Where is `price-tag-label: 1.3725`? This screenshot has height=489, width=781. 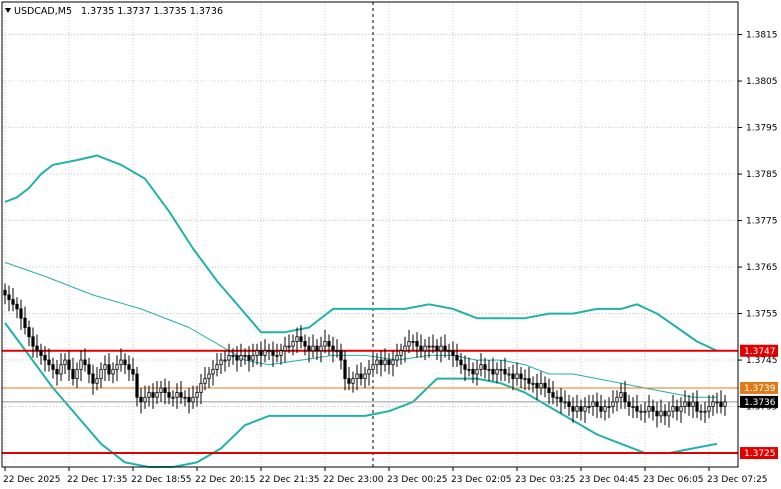
price-tag-label: 1.3725 is located at coordinates (760, 454).